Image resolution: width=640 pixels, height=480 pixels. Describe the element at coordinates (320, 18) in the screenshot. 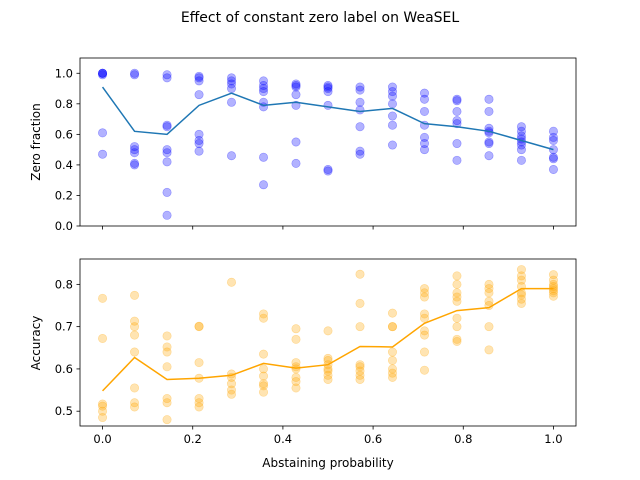

I see `figure-title: Effect of constant zero label on WeaSEL` at that location.